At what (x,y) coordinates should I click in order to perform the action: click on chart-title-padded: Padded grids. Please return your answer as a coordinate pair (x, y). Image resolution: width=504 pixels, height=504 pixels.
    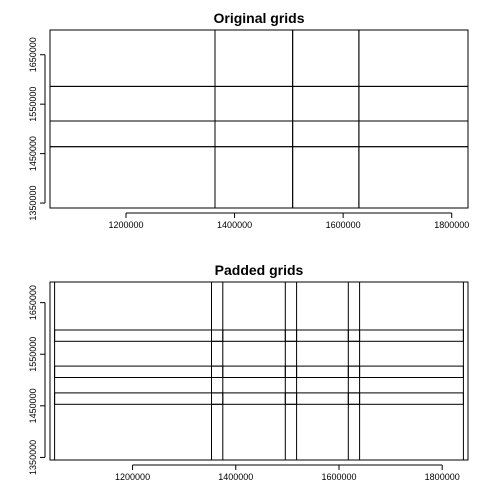
    Looking at the image, I should click on (259, 270).